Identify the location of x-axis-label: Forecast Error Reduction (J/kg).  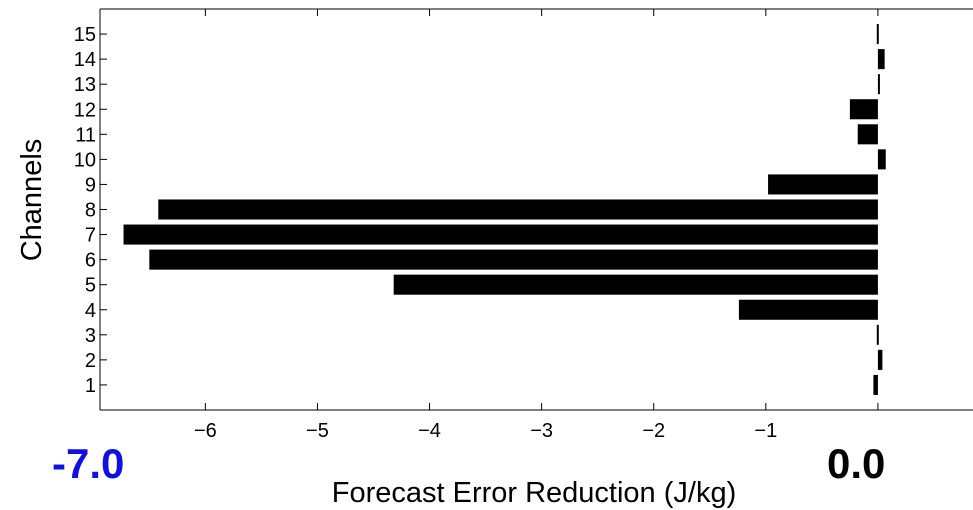
(534, 493).